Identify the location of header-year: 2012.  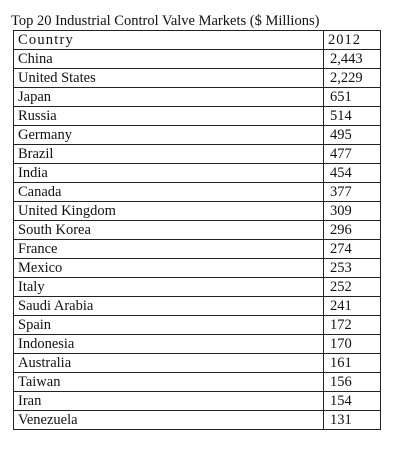
(352, 40).